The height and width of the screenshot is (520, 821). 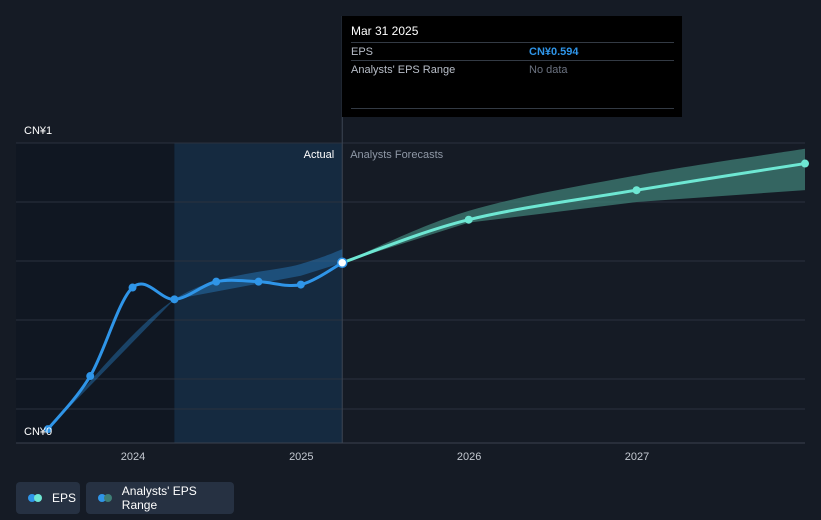 What do you see at coordinates (133, 457) in the screenshot?
I see `x-tick-label: 2024` at bounding box center [133, 457].